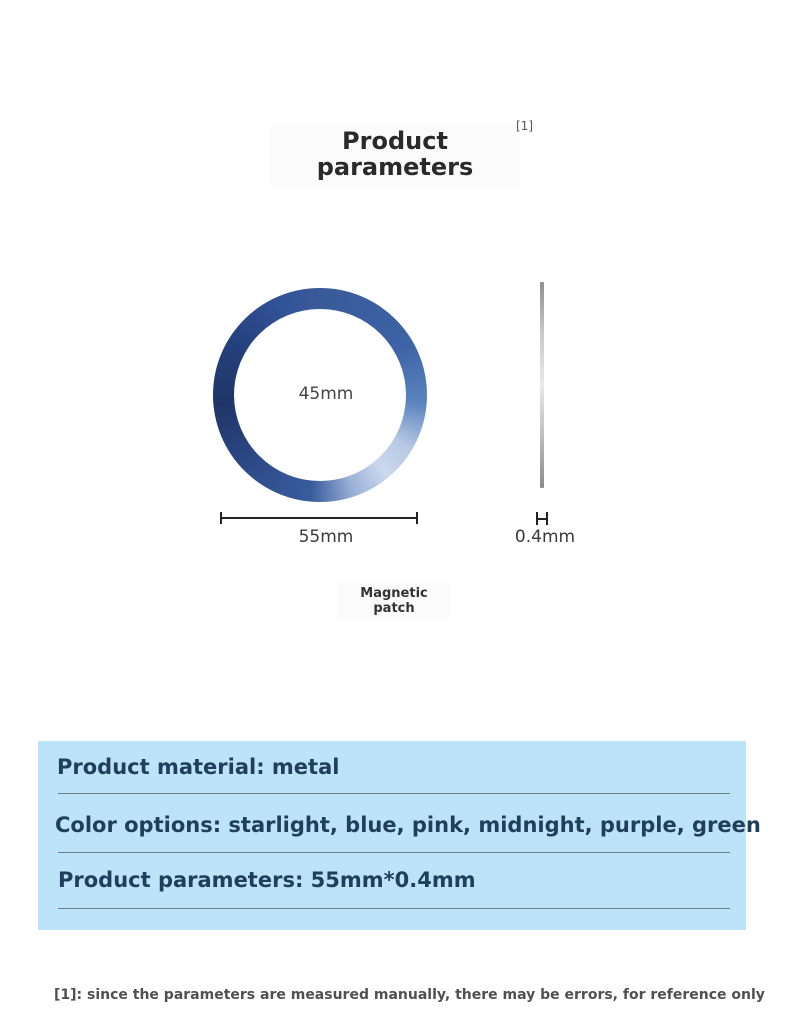  I want to click on inner-diameter-label: 45mm, so click(326, 394).